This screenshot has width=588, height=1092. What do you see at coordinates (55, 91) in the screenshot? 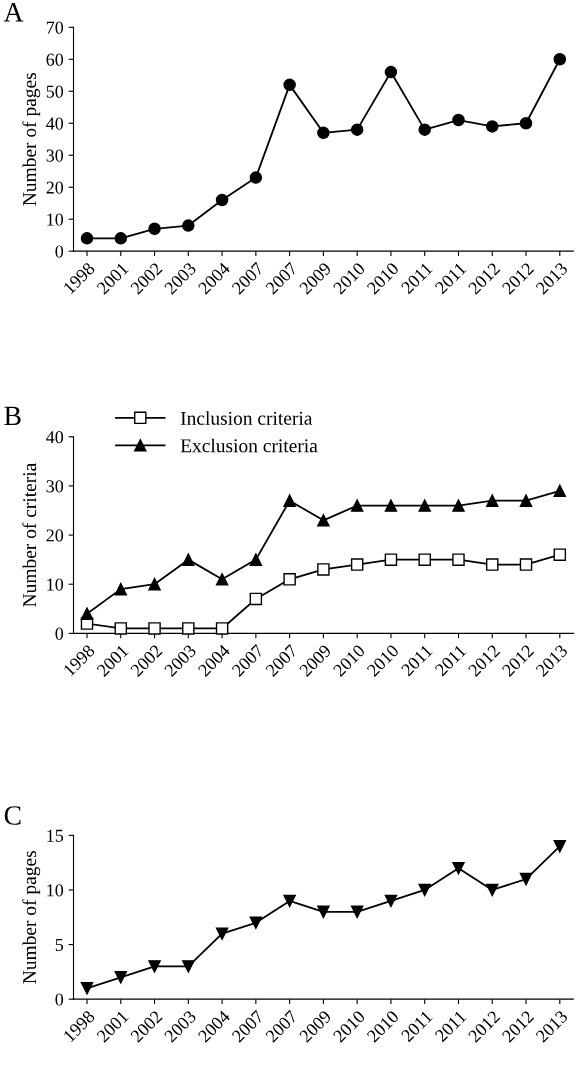
I see `y-tick-label: 50` at bounding box center [55, 91].